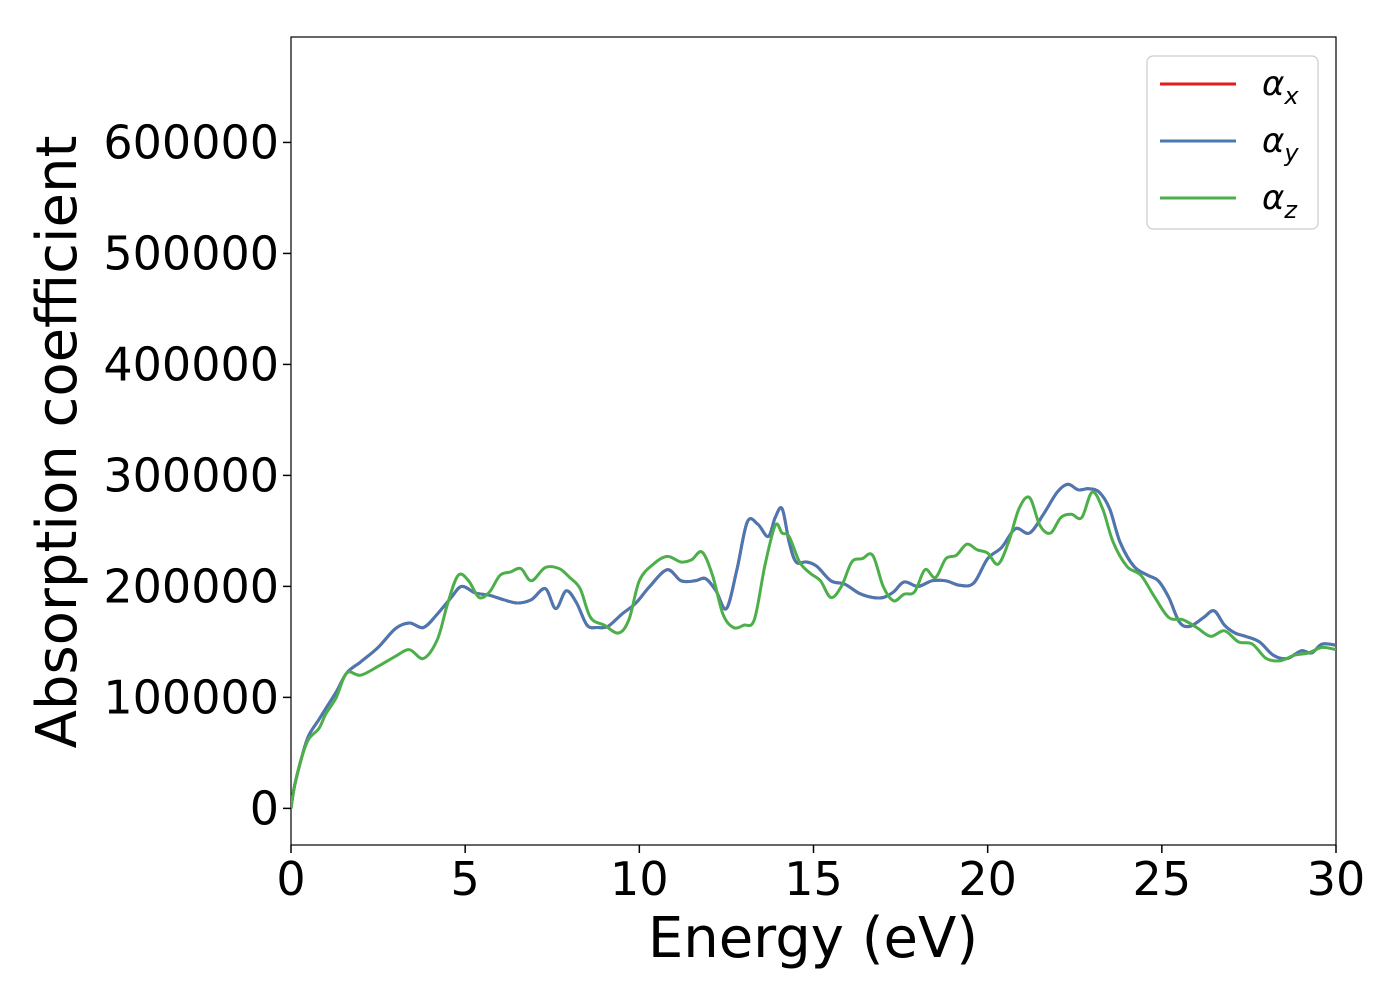 The width and height of the screenshot is (1400, 1000). Describe the element at coordinates (987, 879) in the screenshot. I see `x-tick-label: 20` at that location.